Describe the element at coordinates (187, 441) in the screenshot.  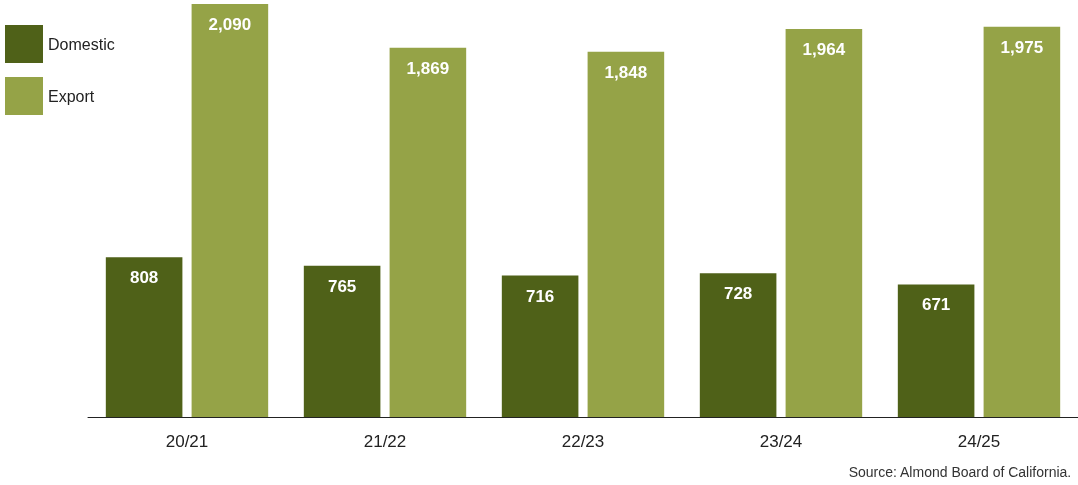
I see `x-tick-label: 20/21` at that location.